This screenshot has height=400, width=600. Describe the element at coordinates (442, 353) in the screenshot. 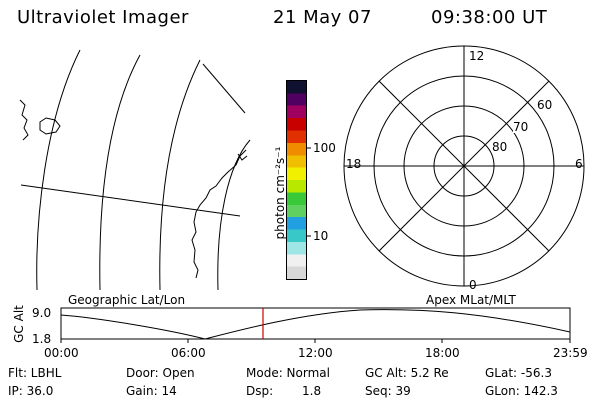

I see `xtick-label-1800: 18:00` at that location.